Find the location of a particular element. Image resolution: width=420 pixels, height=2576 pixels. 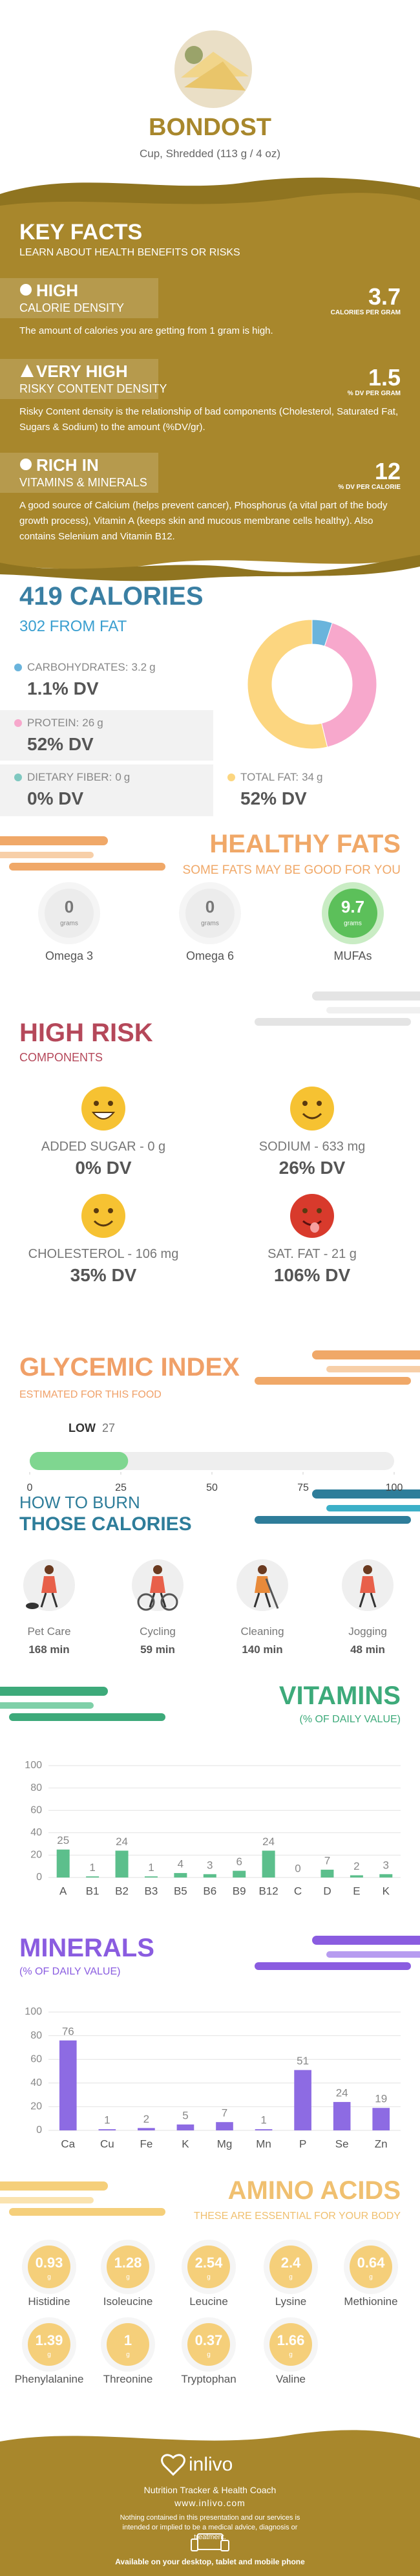

gi-tick-label: 0 is located at coordinates (30, 1487).